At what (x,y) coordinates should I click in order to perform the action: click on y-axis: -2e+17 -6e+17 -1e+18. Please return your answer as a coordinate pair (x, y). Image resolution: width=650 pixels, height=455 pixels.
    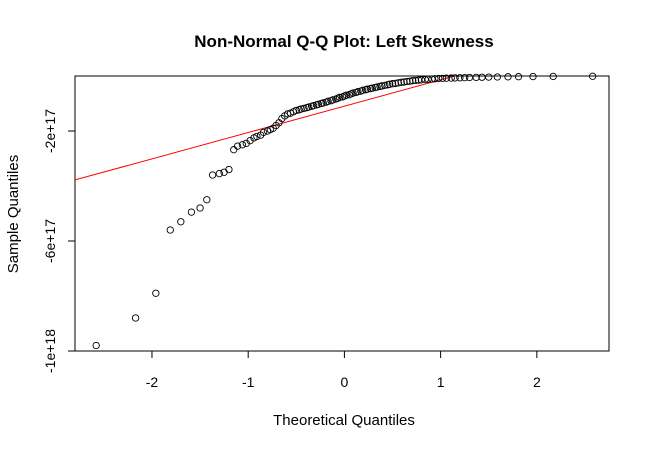
    Looking at the image, I should click on (59, 241).